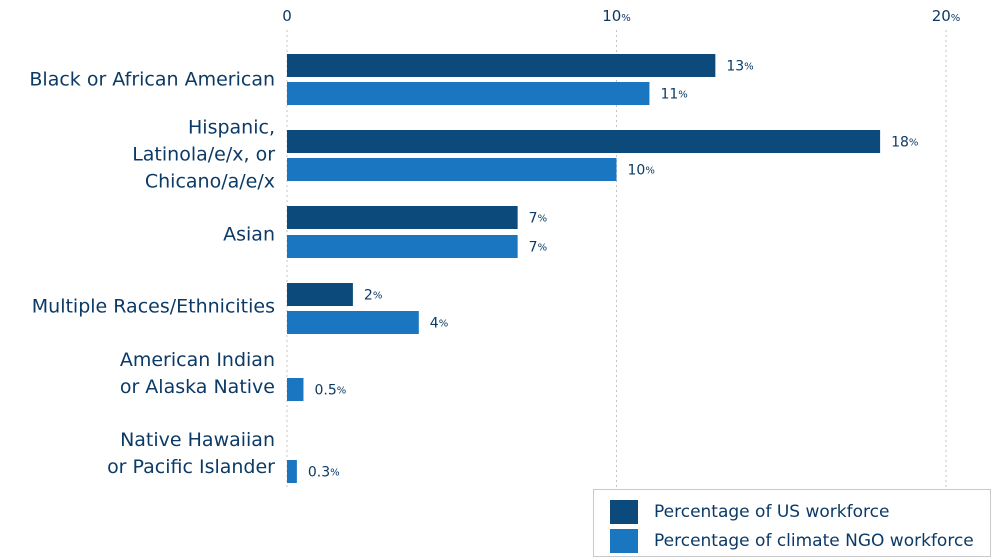  I want to click on category-label: Chicano/a/e/x, so click(210, 182).